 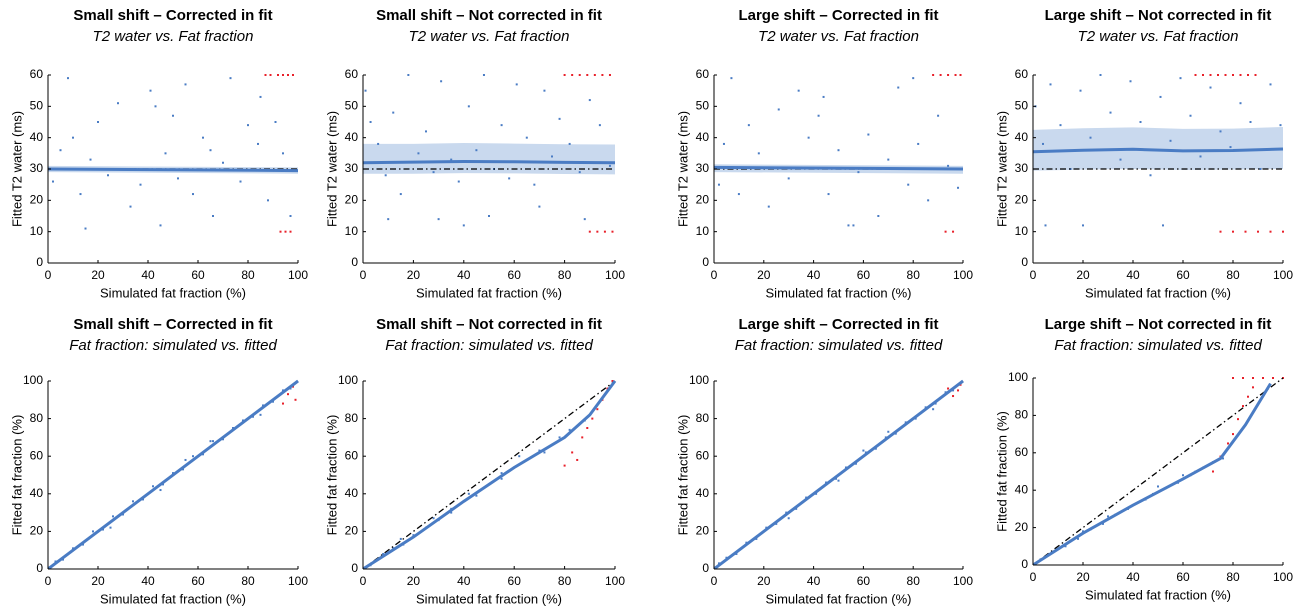 What do you see at coordinates (489, 324) in the screenshot?
I see `panel-title: Small shift – Not corrected in fit` at bounding box center [489, 324].